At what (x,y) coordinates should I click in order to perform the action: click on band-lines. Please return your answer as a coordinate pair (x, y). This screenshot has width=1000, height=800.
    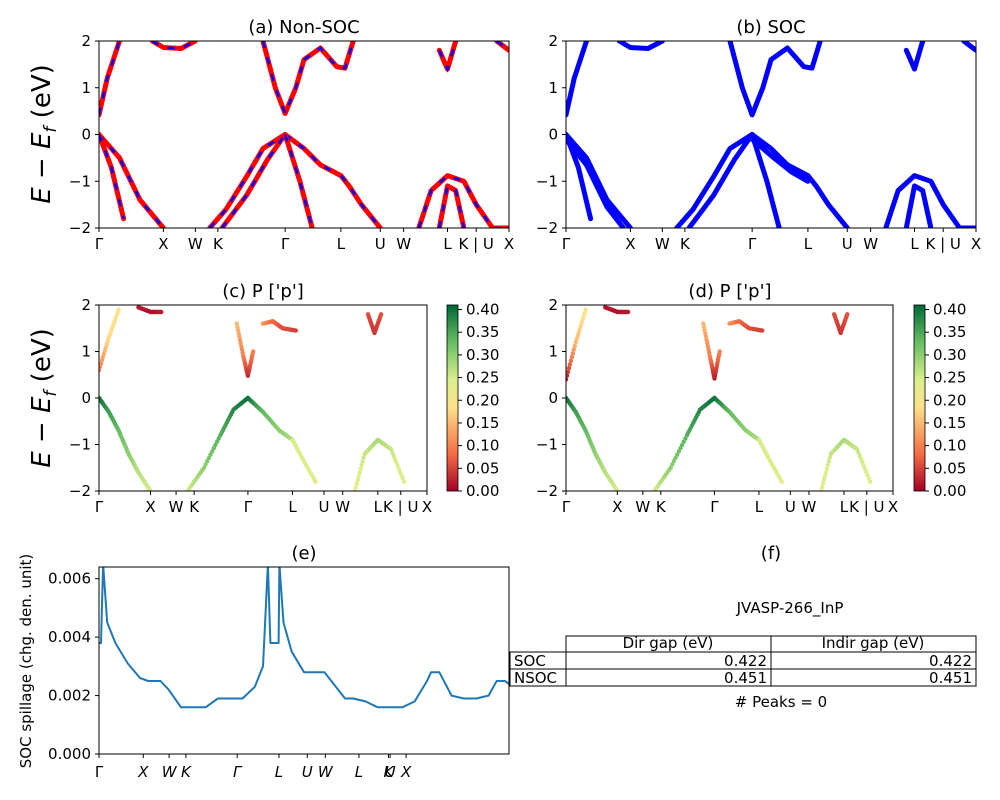
    Looking at the image, I should click on (304, 134).